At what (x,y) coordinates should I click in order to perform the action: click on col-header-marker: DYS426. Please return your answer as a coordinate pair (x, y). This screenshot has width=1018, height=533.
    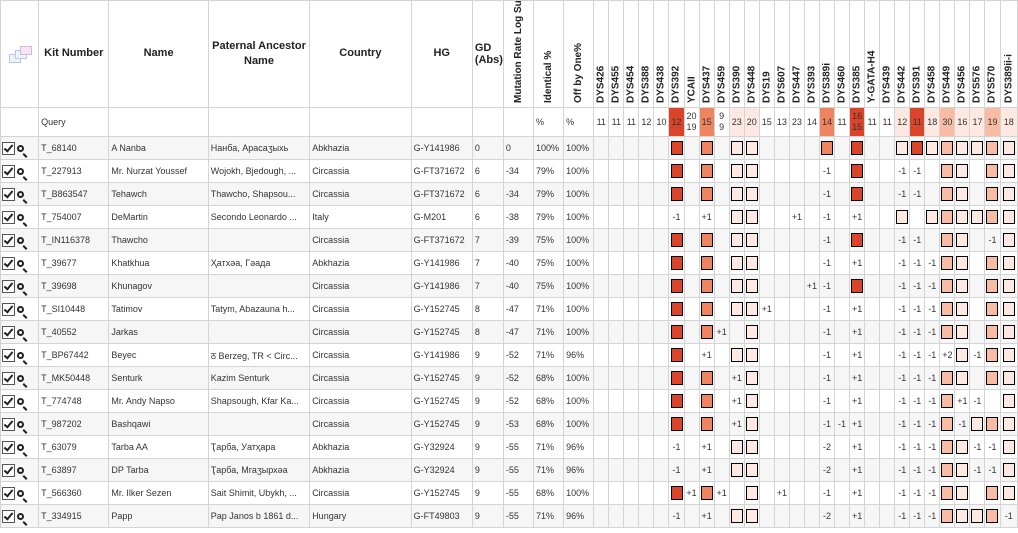
    Looking at the image, I should click on (601, 54).